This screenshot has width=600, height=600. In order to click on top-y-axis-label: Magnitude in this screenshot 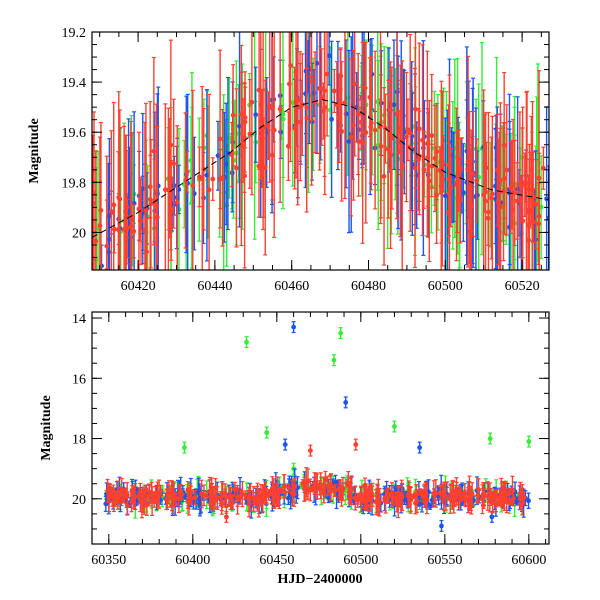, I will do `click(34, 150)`.